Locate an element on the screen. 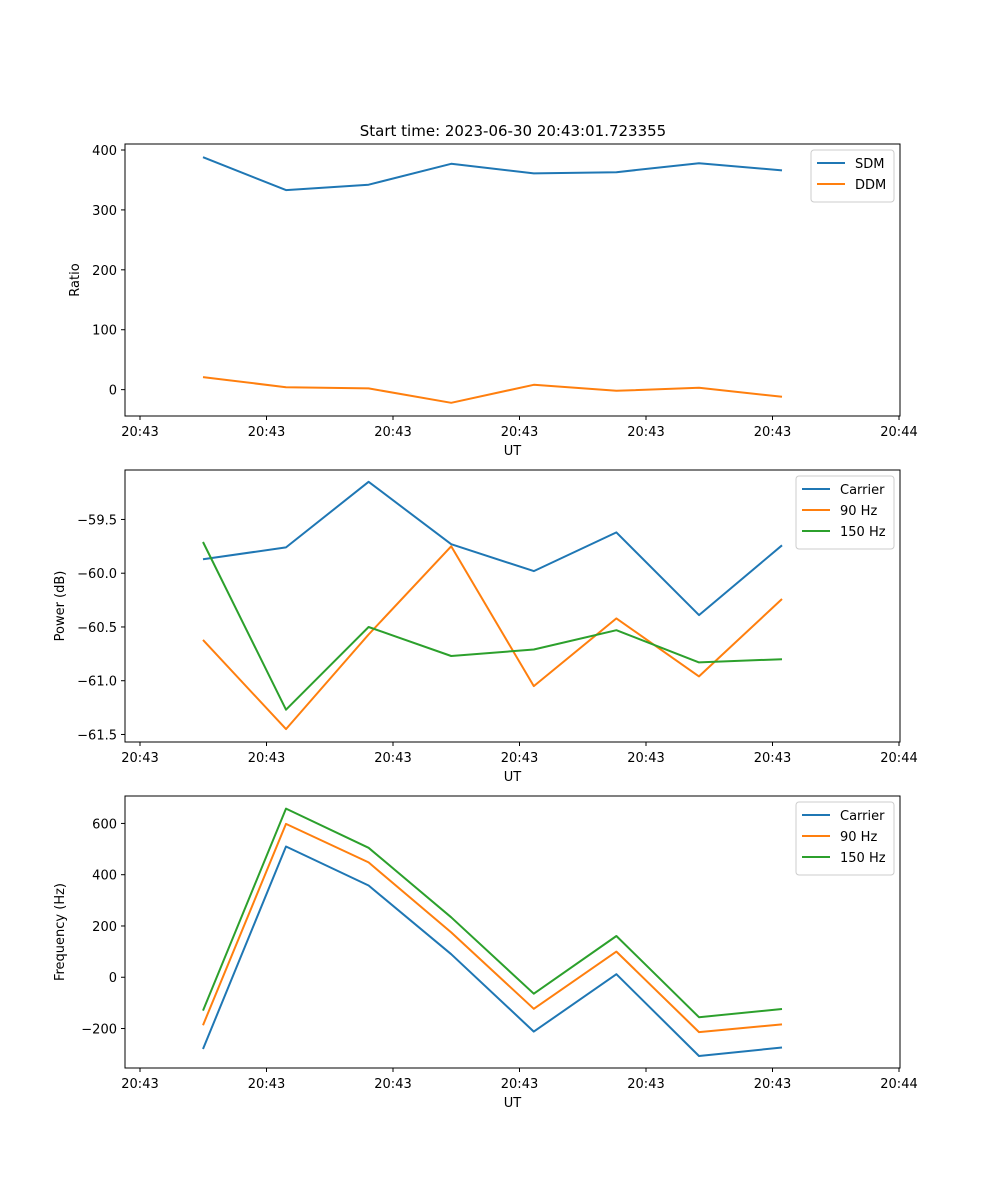 Image resolution: width=1000 pixels, height=1200 pixels. y-tick-label: −60.5 is located at coordinates (97, 628).